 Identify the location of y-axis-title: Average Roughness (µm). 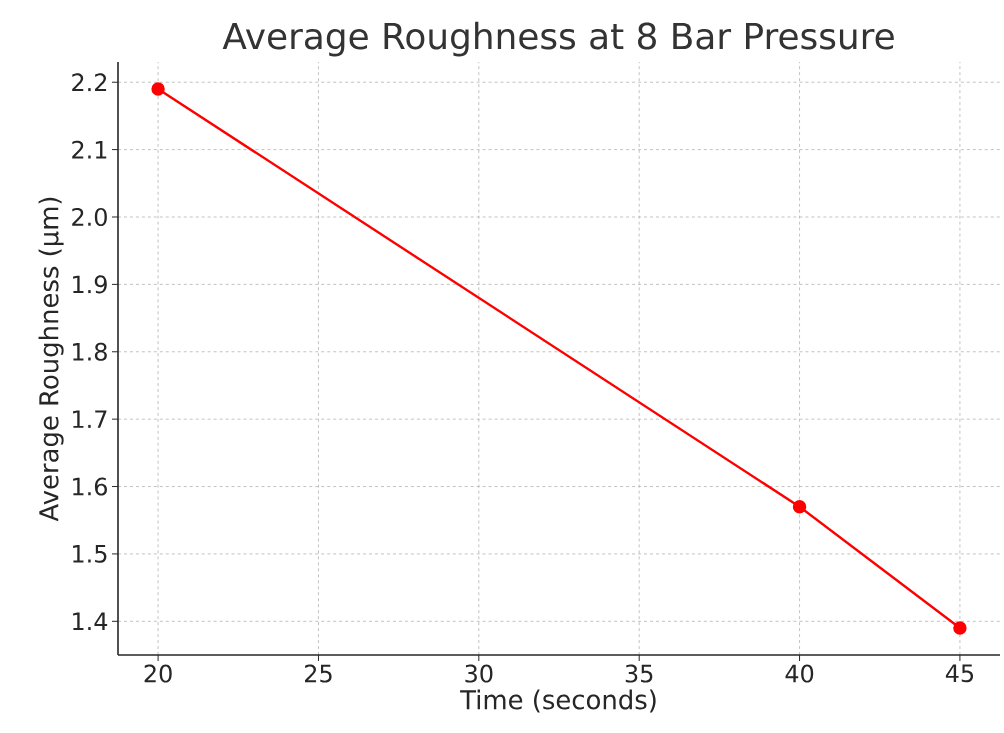
(51, 359).